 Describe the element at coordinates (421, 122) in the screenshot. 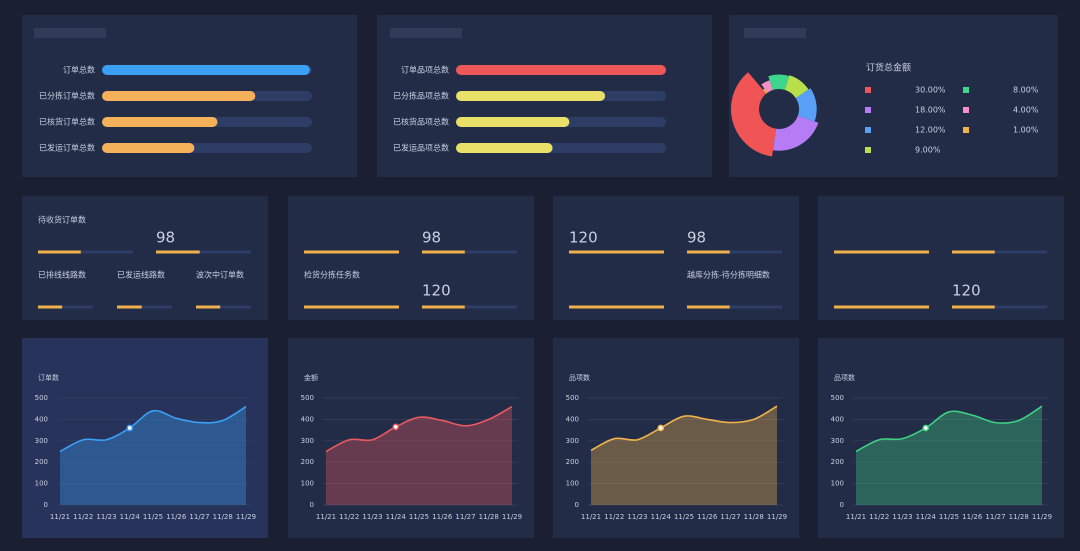

I see `bar-label: 已核货品项总数` at that location.